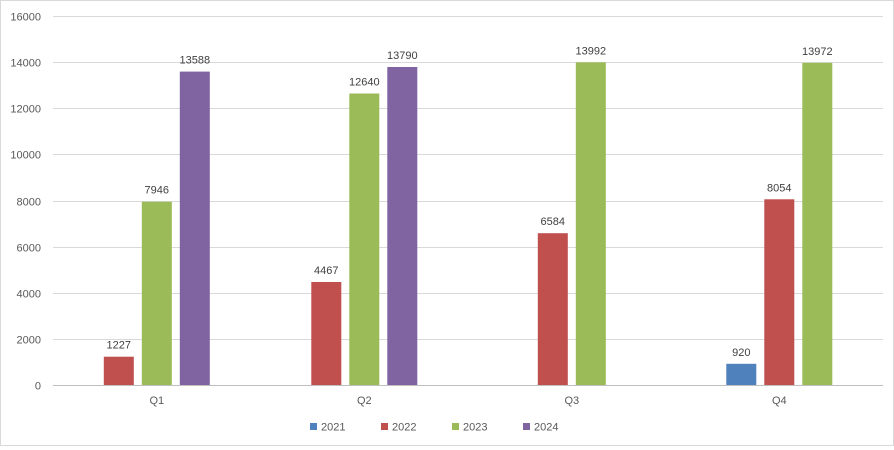 The image size is (894, 450). What do you see at coordinates (402, 226) in the screenshot?
I see `bar-2024-Q2` at bounding box center [402, 226].